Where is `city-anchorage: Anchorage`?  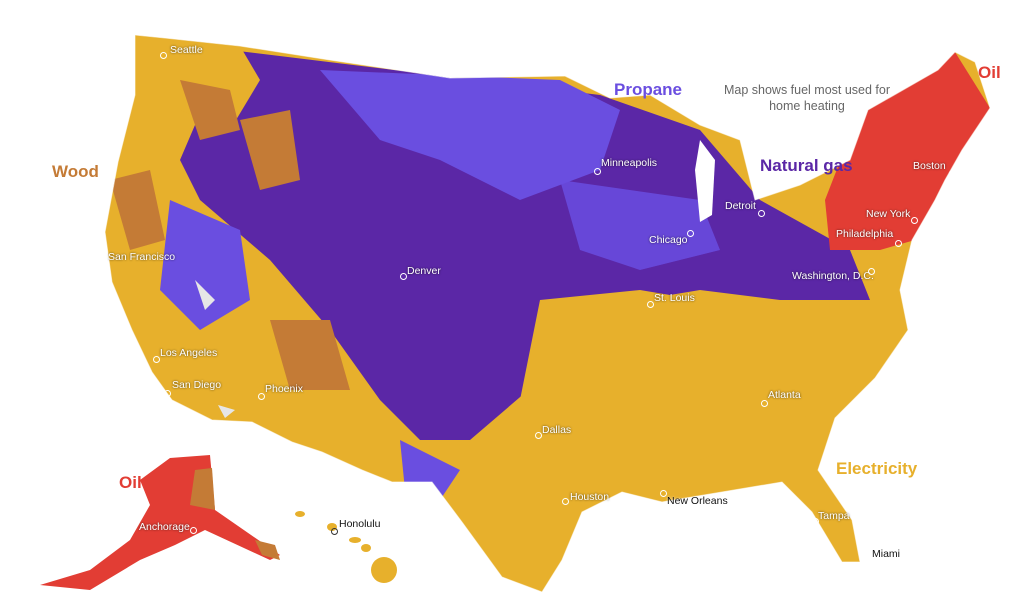
city-anchorage: Anchorage is located at coordinates (164, 527).